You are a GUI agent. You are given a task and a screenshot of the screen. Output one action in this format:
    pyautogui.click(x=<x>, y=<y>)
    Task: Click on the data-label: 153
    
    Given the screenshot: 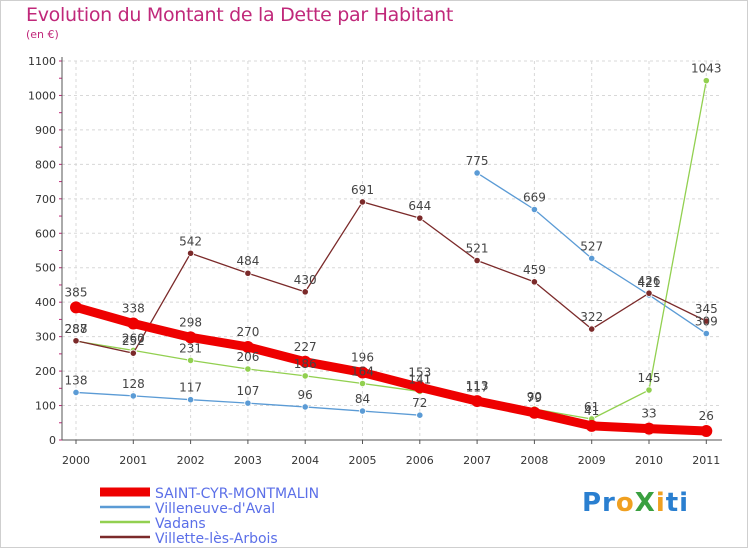 What is the action you would take?
    pyautogui.click(x=419, y=372)
    